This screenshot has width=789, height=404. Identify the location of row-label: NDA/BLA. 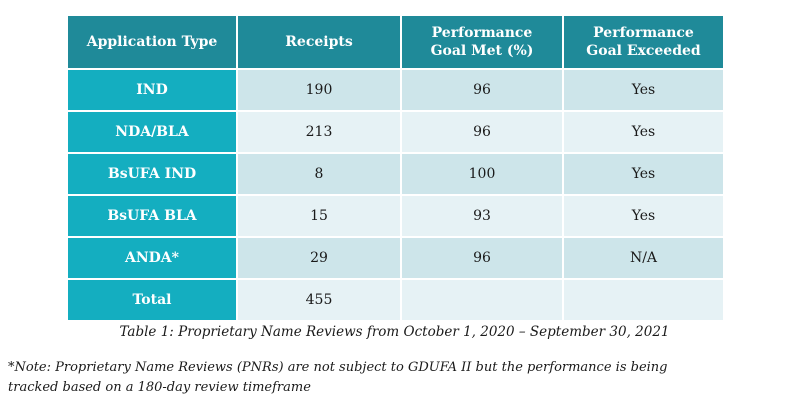
(152, 132).